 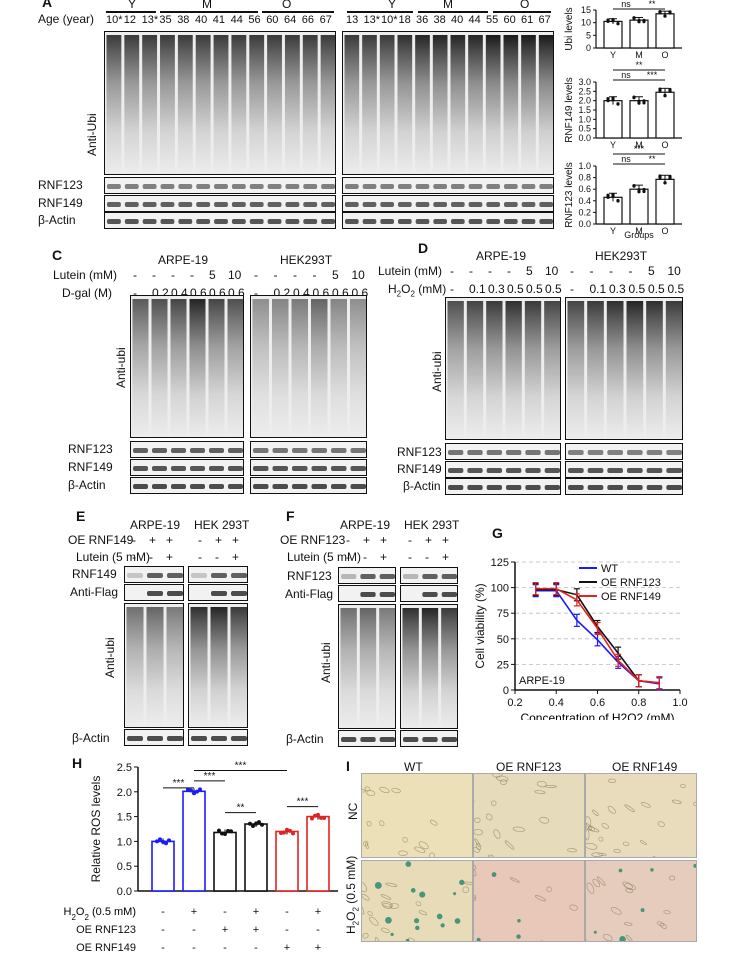 What do you see at coordinates (514, 703) in the screenshot?
I see `g-xtick-0: 0.2` at bounding box center [514, 703].